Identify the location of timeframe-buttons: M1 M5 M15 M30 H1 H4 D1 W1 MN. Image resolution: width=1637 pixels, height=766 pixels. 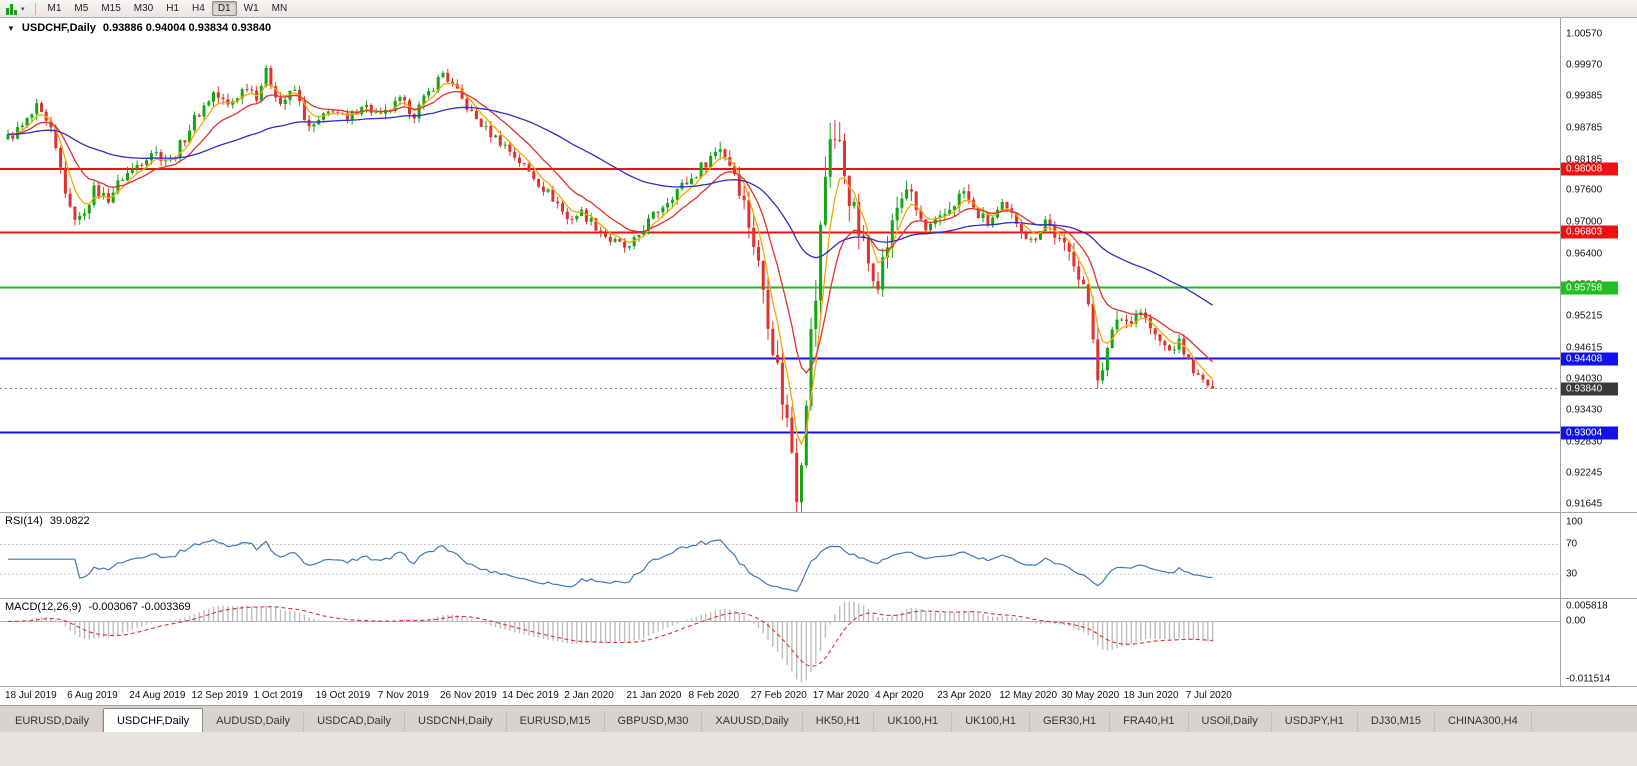
(168, 8).